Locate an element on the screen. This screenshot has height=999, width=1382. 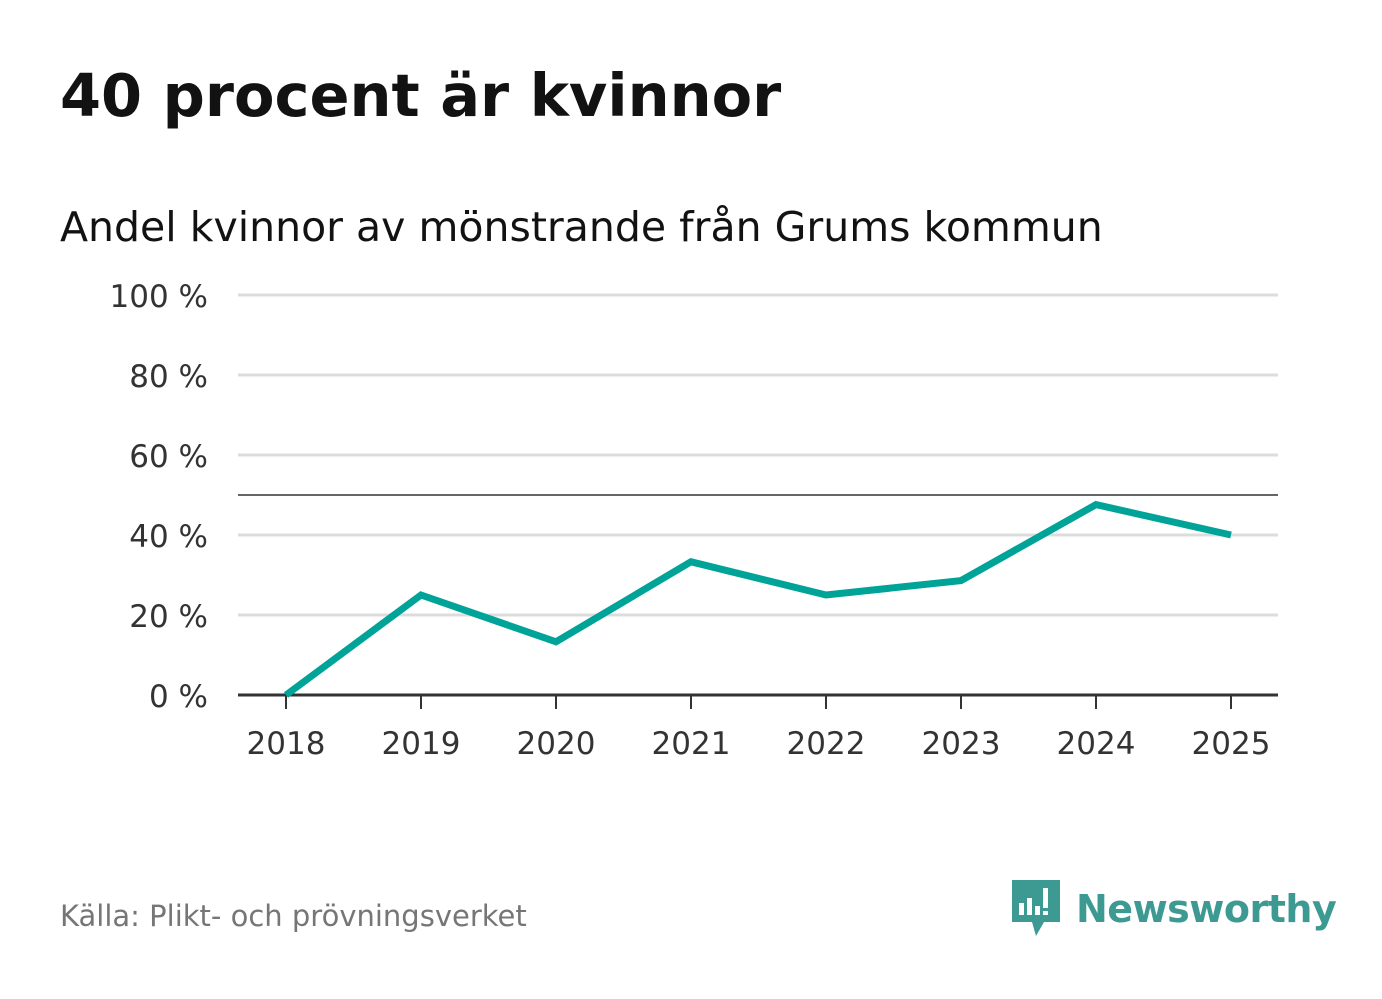
series-line is located at coordinates (757, 599).